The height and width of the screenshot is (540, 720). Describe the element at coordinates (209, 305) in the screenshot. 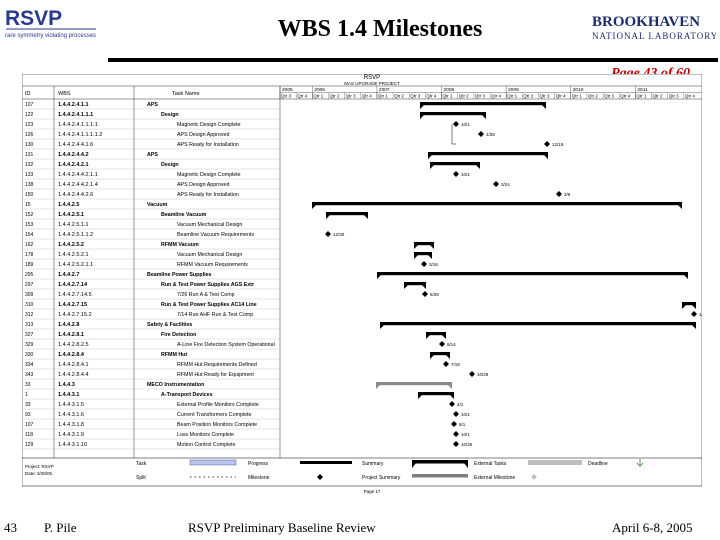

I see `row-task: Run & Test Power Supplies AC14 Line` at that location.